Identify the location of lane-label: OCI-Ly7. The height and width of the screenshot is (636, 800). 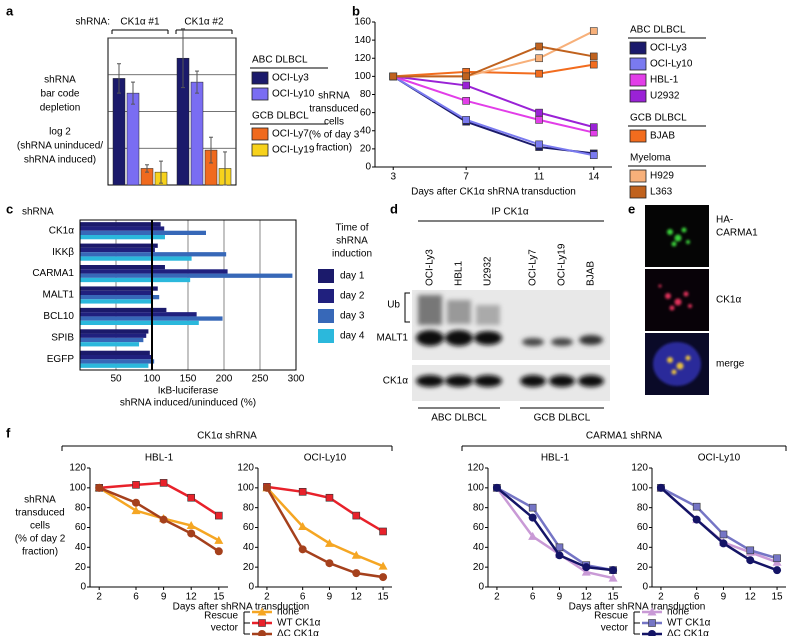
(533, 267).